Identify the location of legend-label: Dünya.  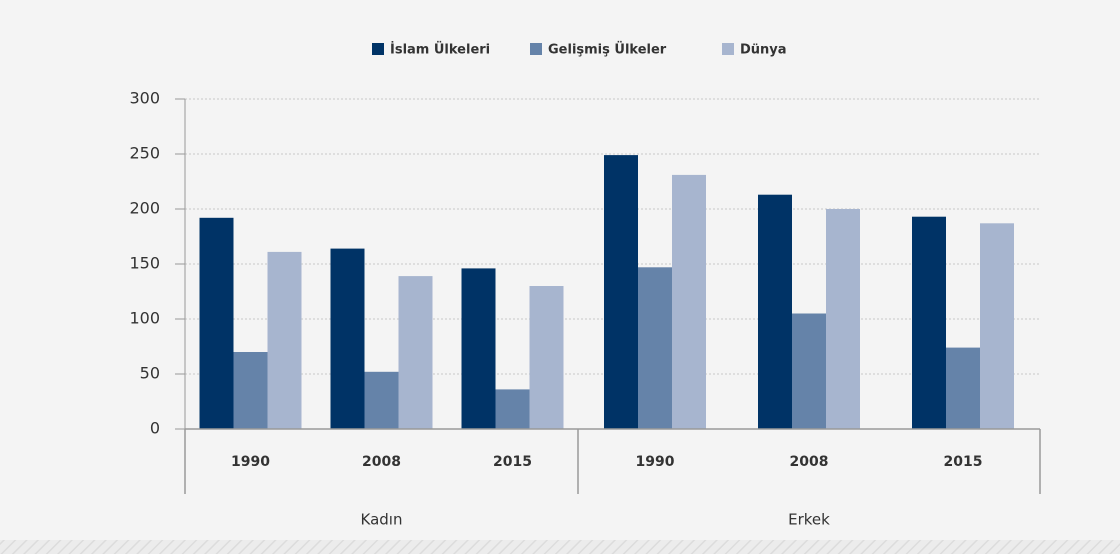
(763, 50).